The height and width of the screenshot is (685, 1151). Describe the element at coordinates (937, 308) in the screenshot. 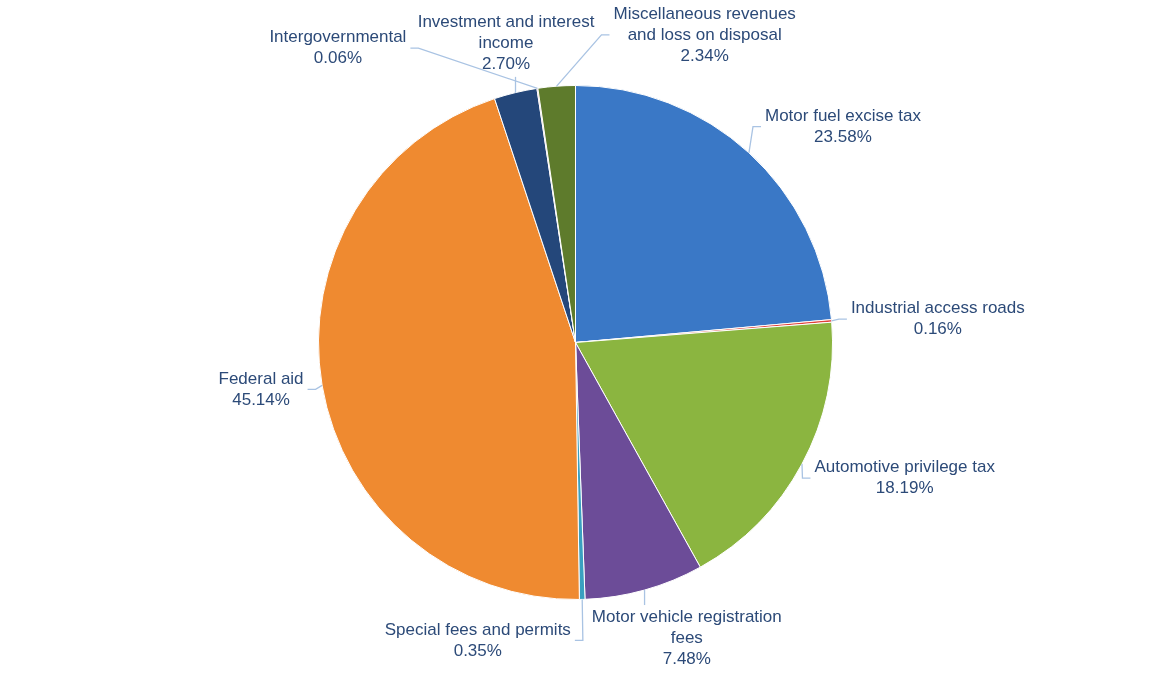

I see `slice-label: Industrial access roads` at that location.